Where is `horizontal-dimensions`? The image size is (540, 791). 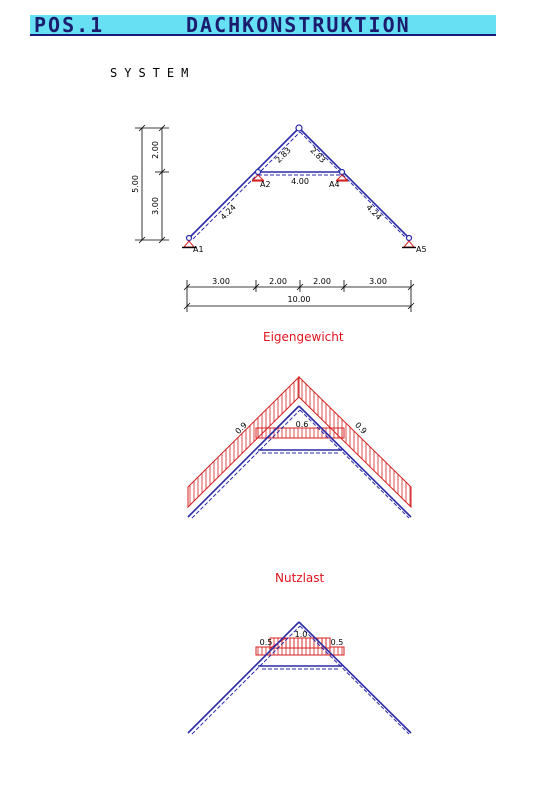 horizontal-dimensions is located at coordinates (299, 296).